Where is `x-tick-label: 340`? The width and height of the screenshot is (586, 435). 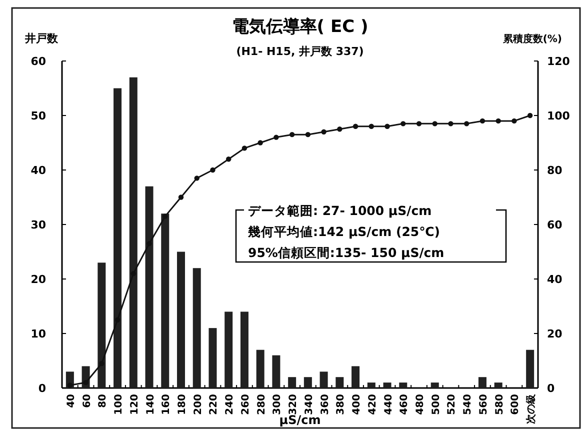 x-tick-label: 340 is located at coordinates (309, 404).